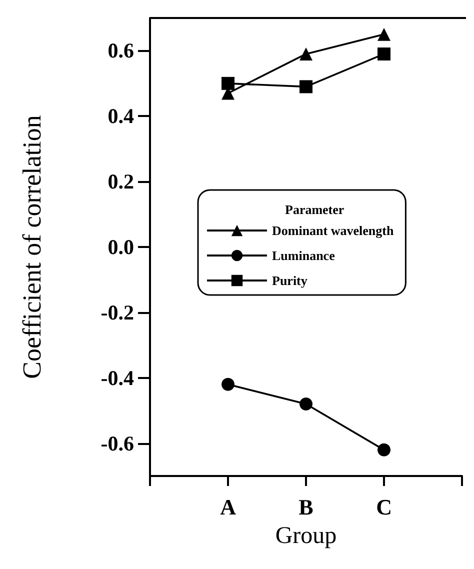 The image size is (474, 569). Describe the element at coordinates (121, 247) in the screenshot. I see `y-tick-label: 0.0` at that location.